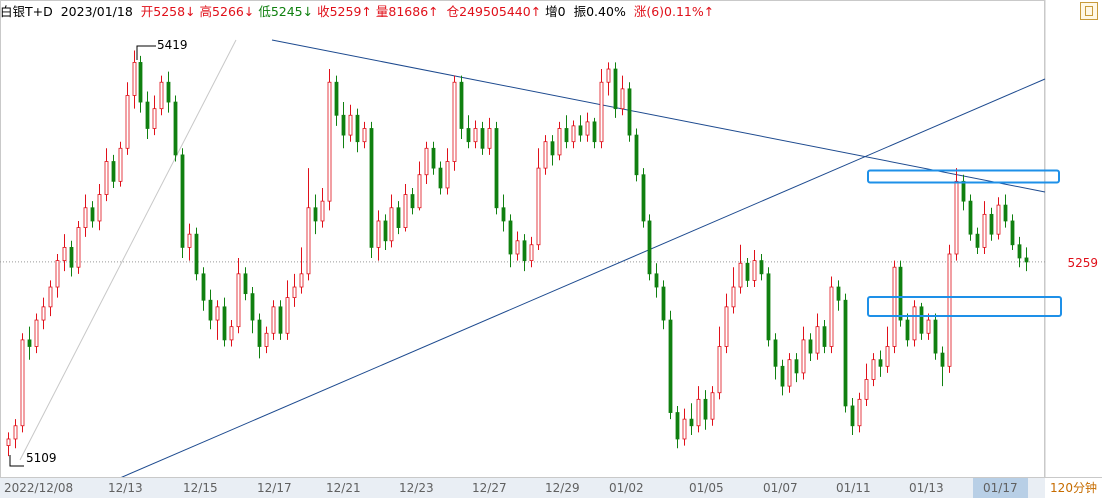 The width and height of the screenshot is (1102, 498). Describe the element at coordinates (416, 488) in the screenshot. I see `x-tick: 12/23` at that location.